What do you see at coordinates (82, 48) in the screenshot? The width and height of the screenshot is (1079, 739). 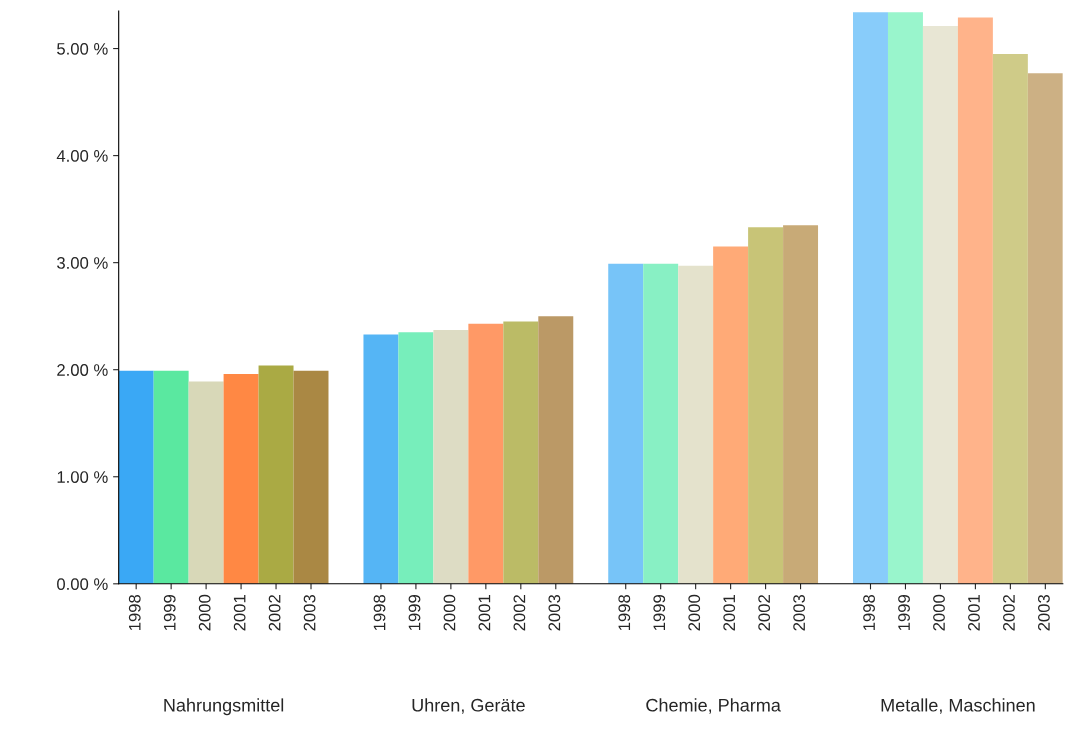 I see `y-tick-label: 5.00 %` at bounding box center [82, 48].